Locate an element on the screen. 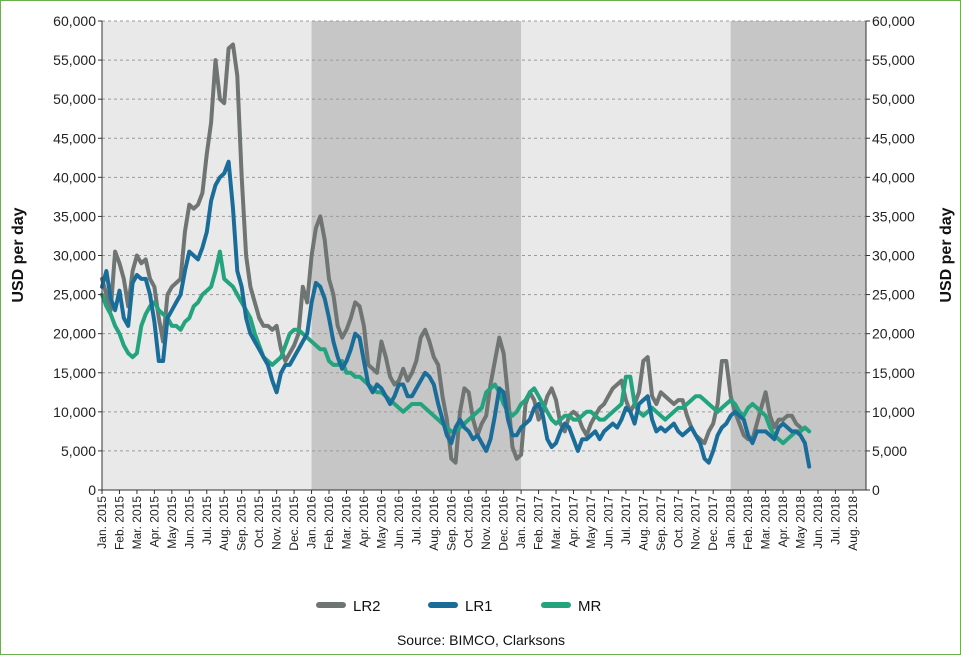 The width and height of the screenshot is (961, 659). y-tick-label-left: 25,000 is located at coordinates (74, 295).